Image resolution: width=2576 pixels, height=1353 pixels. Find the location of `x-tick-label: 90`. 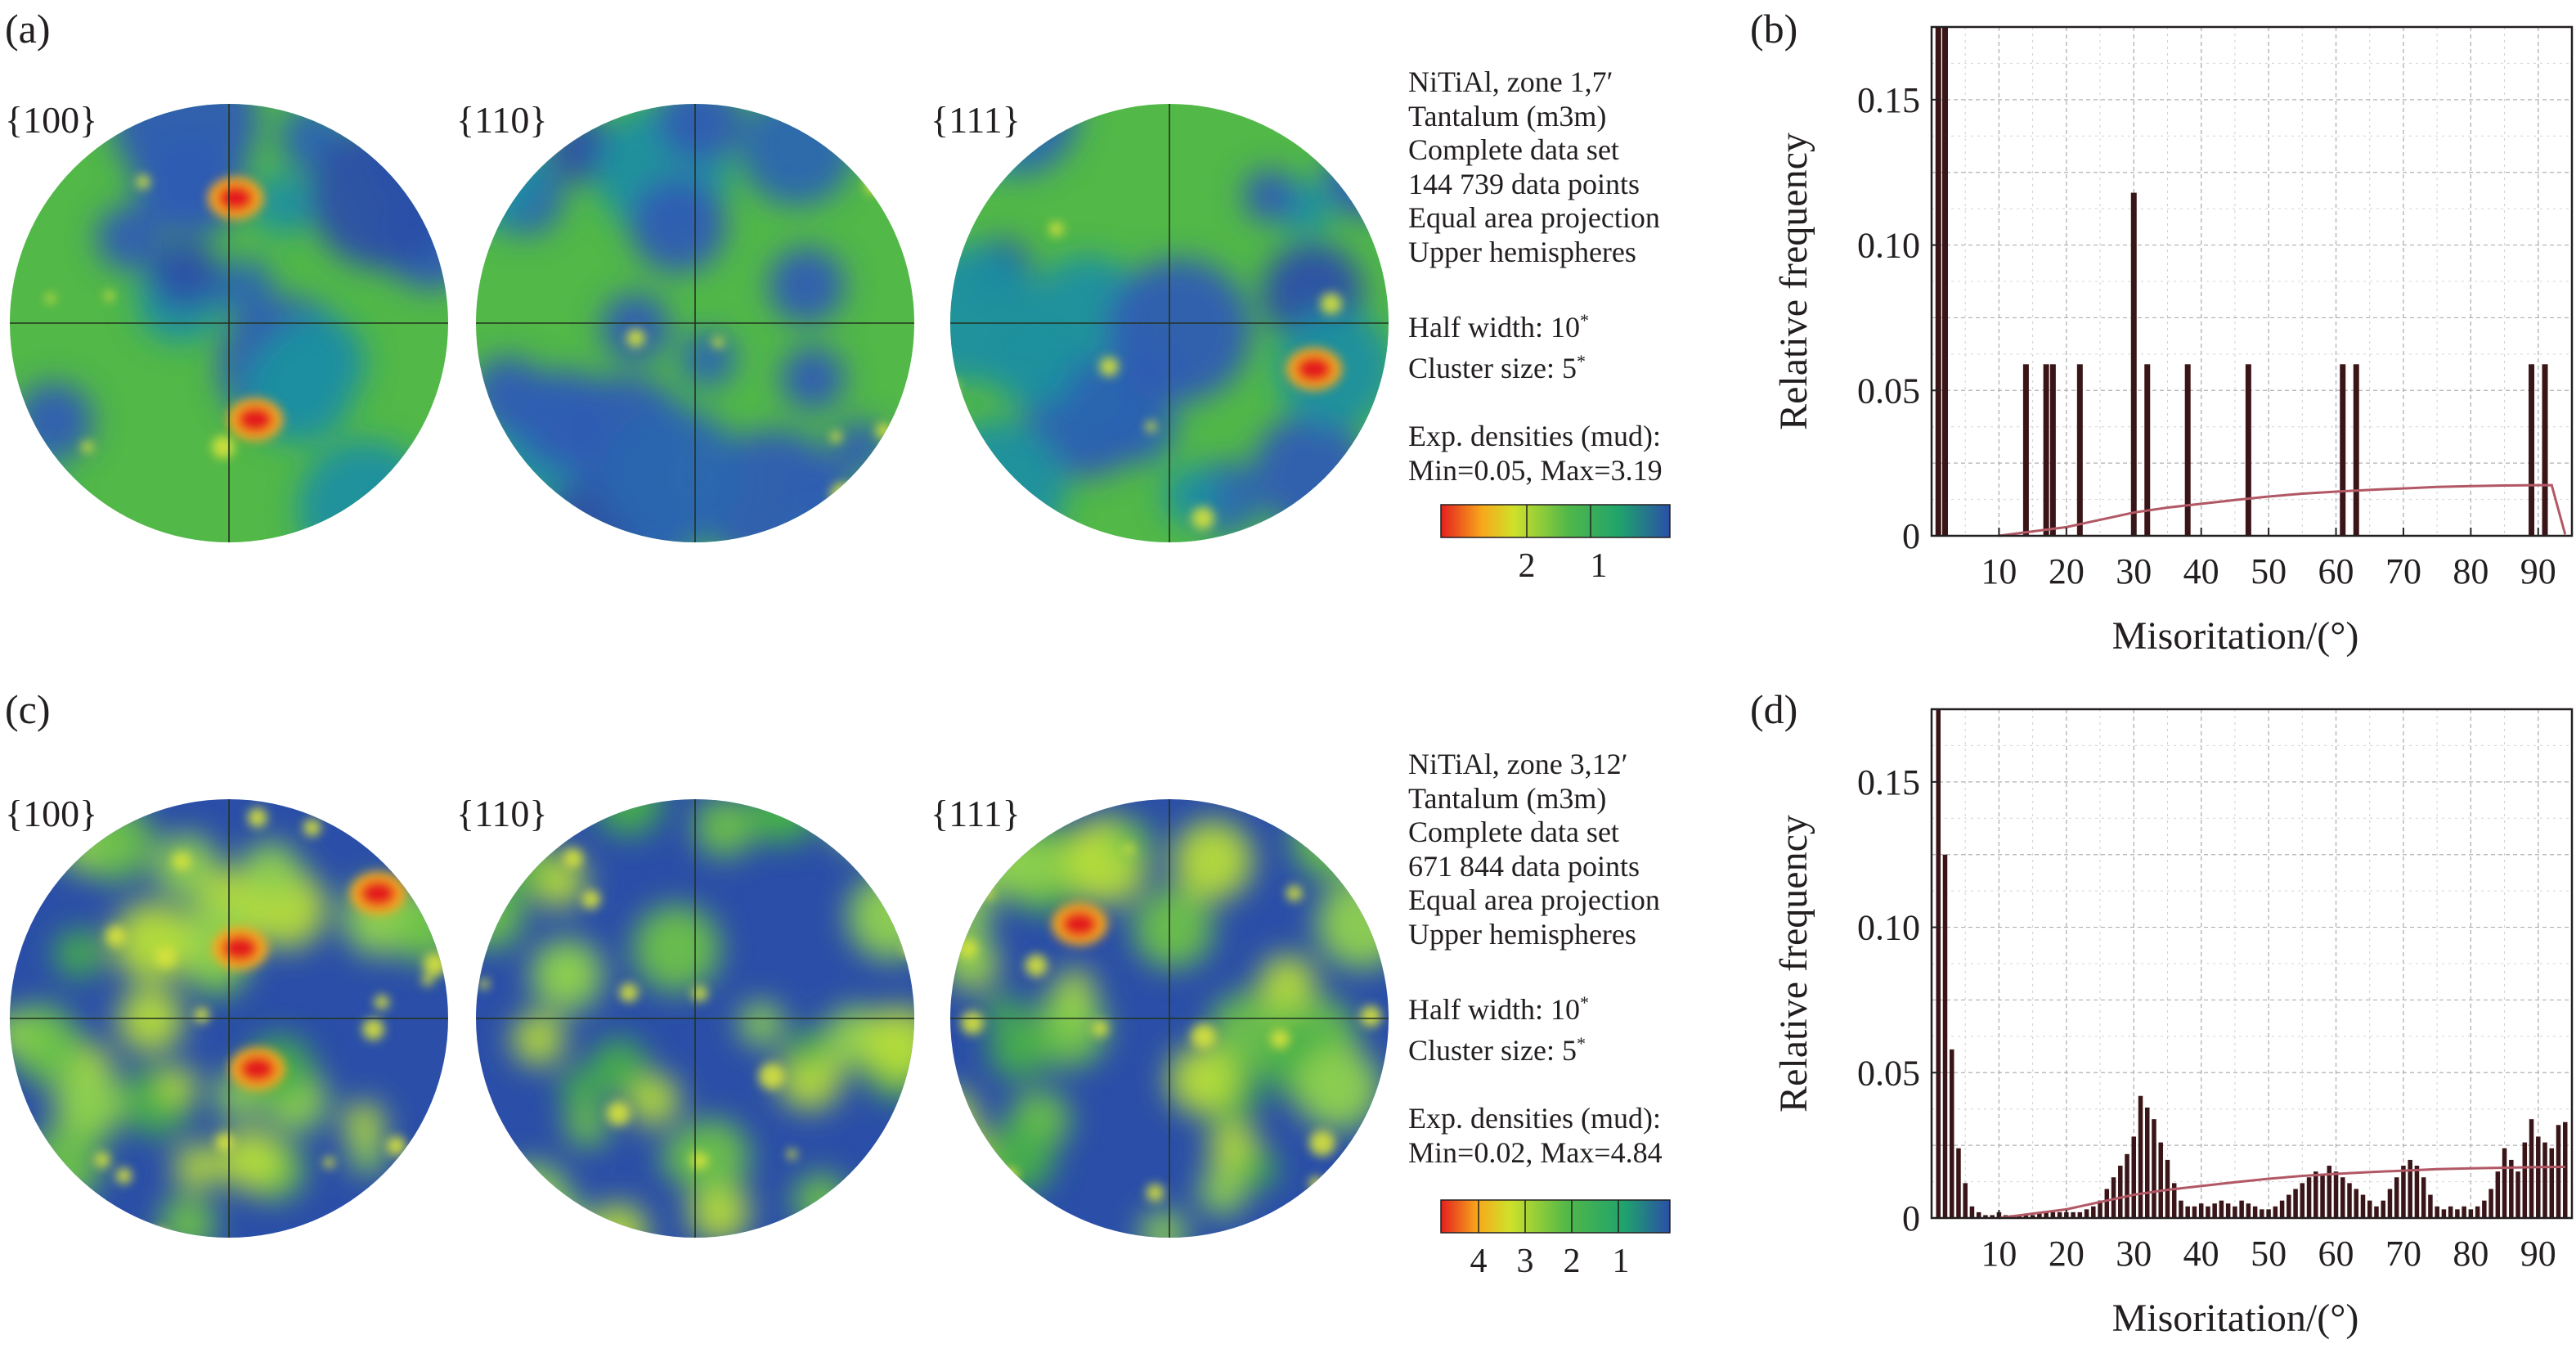

x-tick-label: 90 is located at coordinates (2538, 1254).